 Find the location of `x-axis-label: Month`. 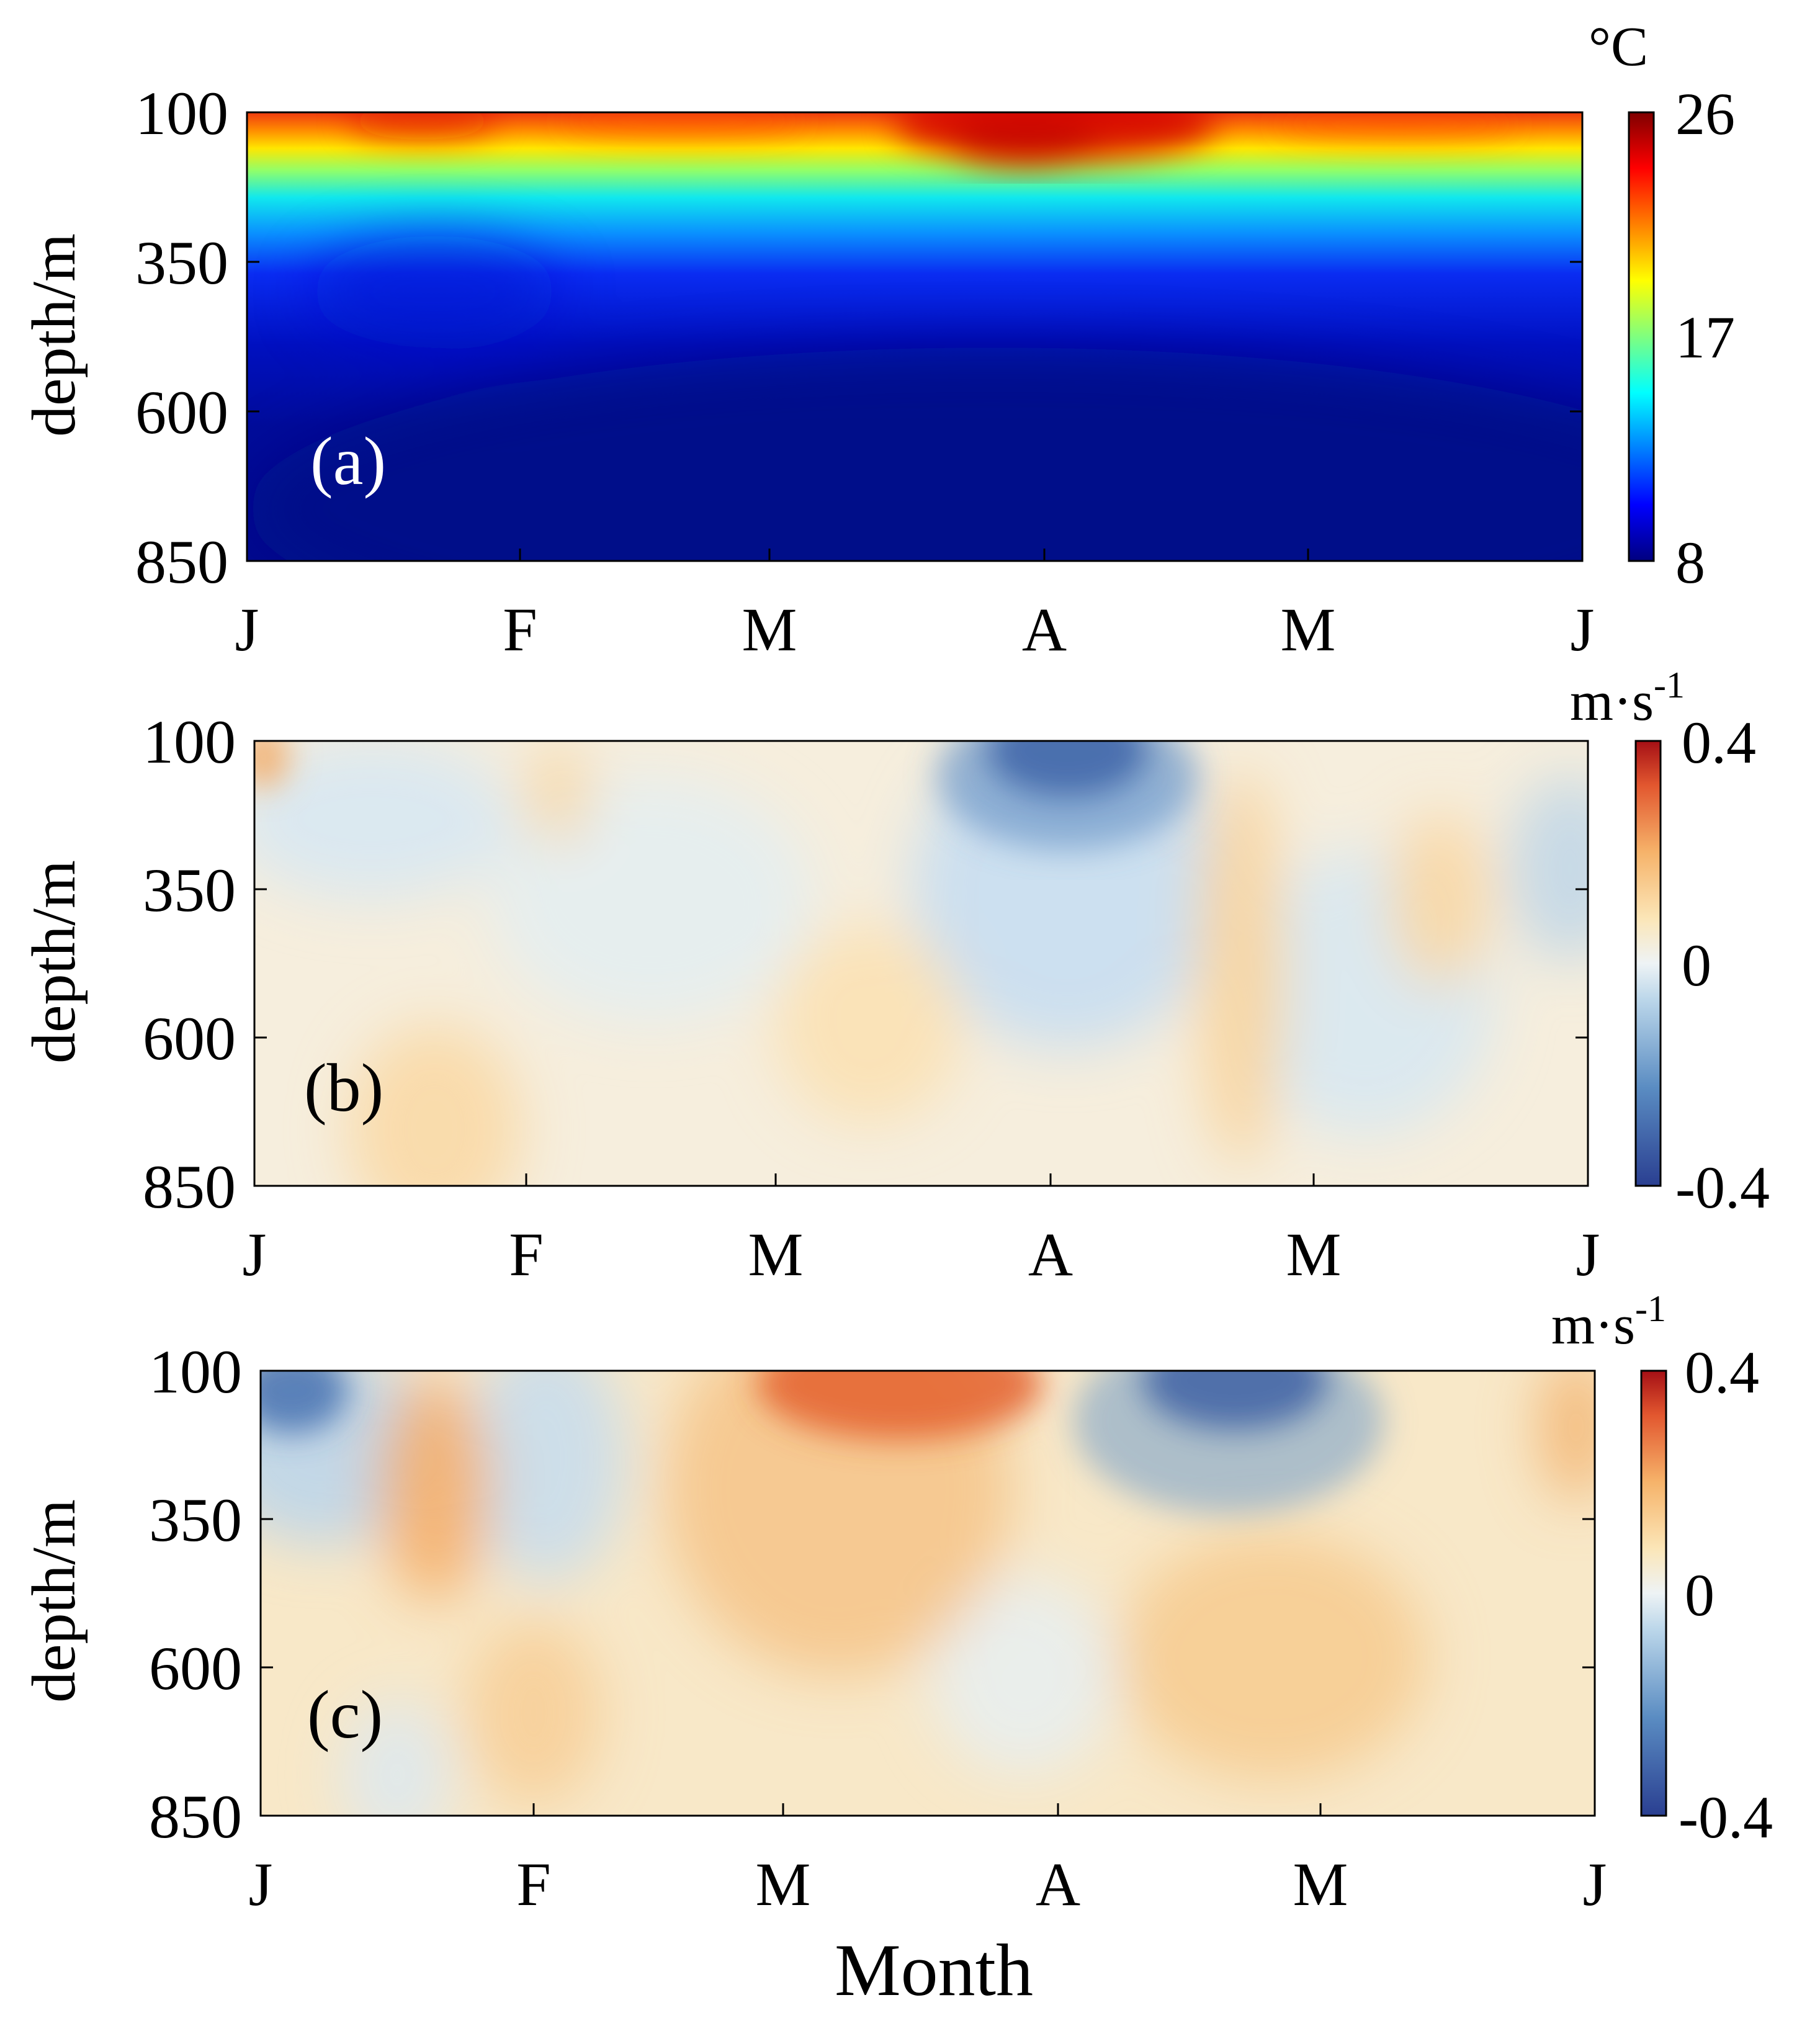

x-axis-label: Month is located at coordinates (934, 1970).